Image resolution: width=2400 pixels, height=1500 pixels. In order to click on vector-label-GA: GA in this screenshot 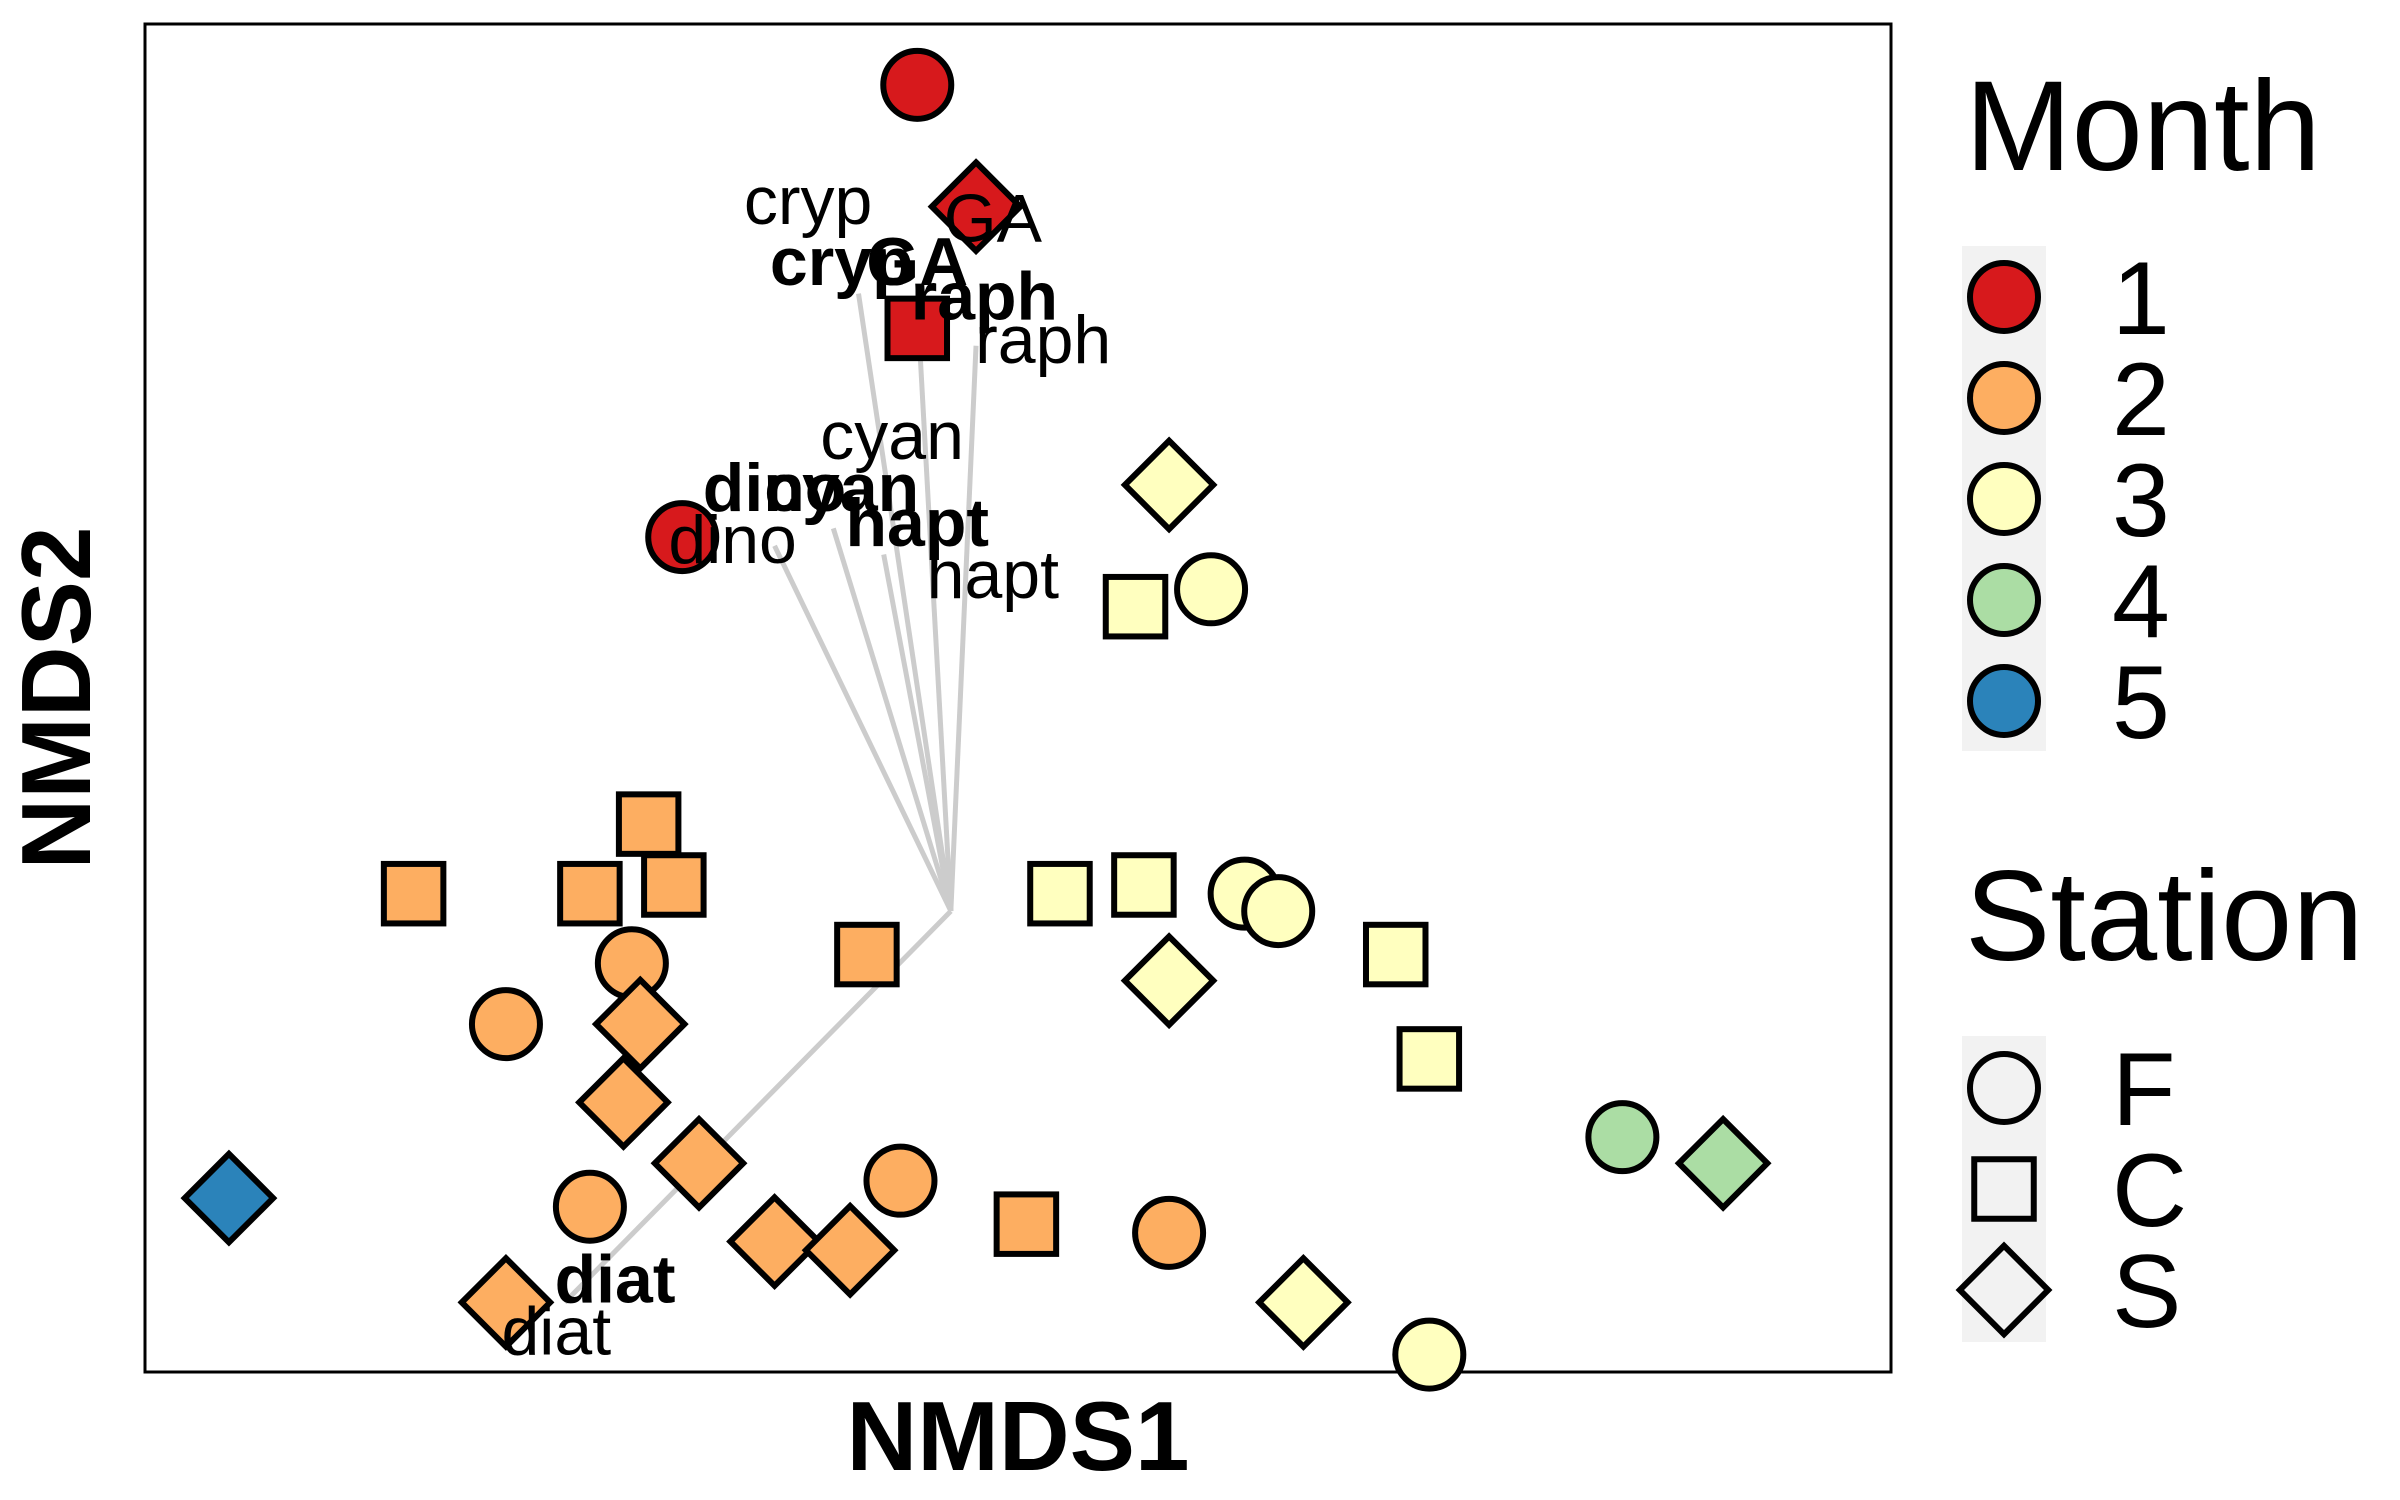, I will do `click(993, 218)`.